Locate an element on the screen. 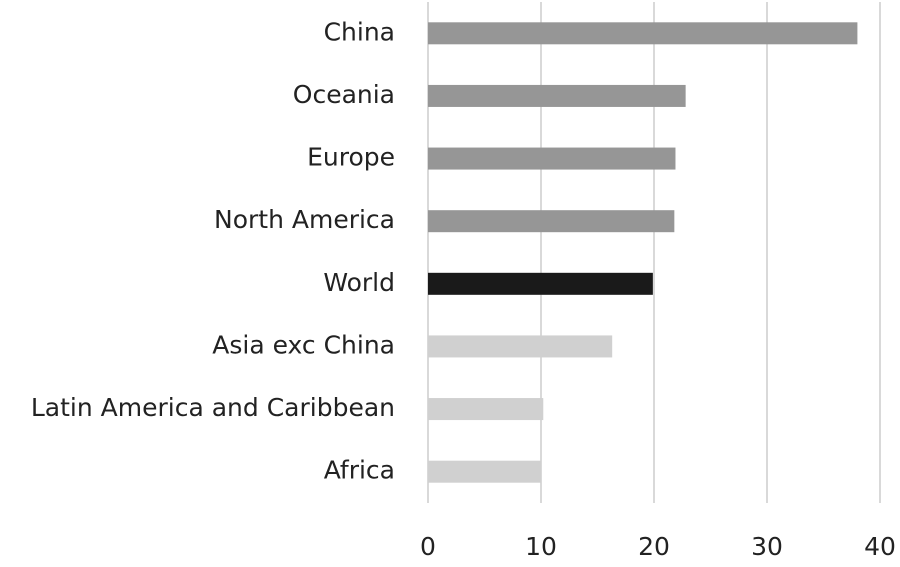 The height and width of the screenshot is (567, 900). y-tick-label: Latin America and Caribbean is located at coordinates (213, 407).